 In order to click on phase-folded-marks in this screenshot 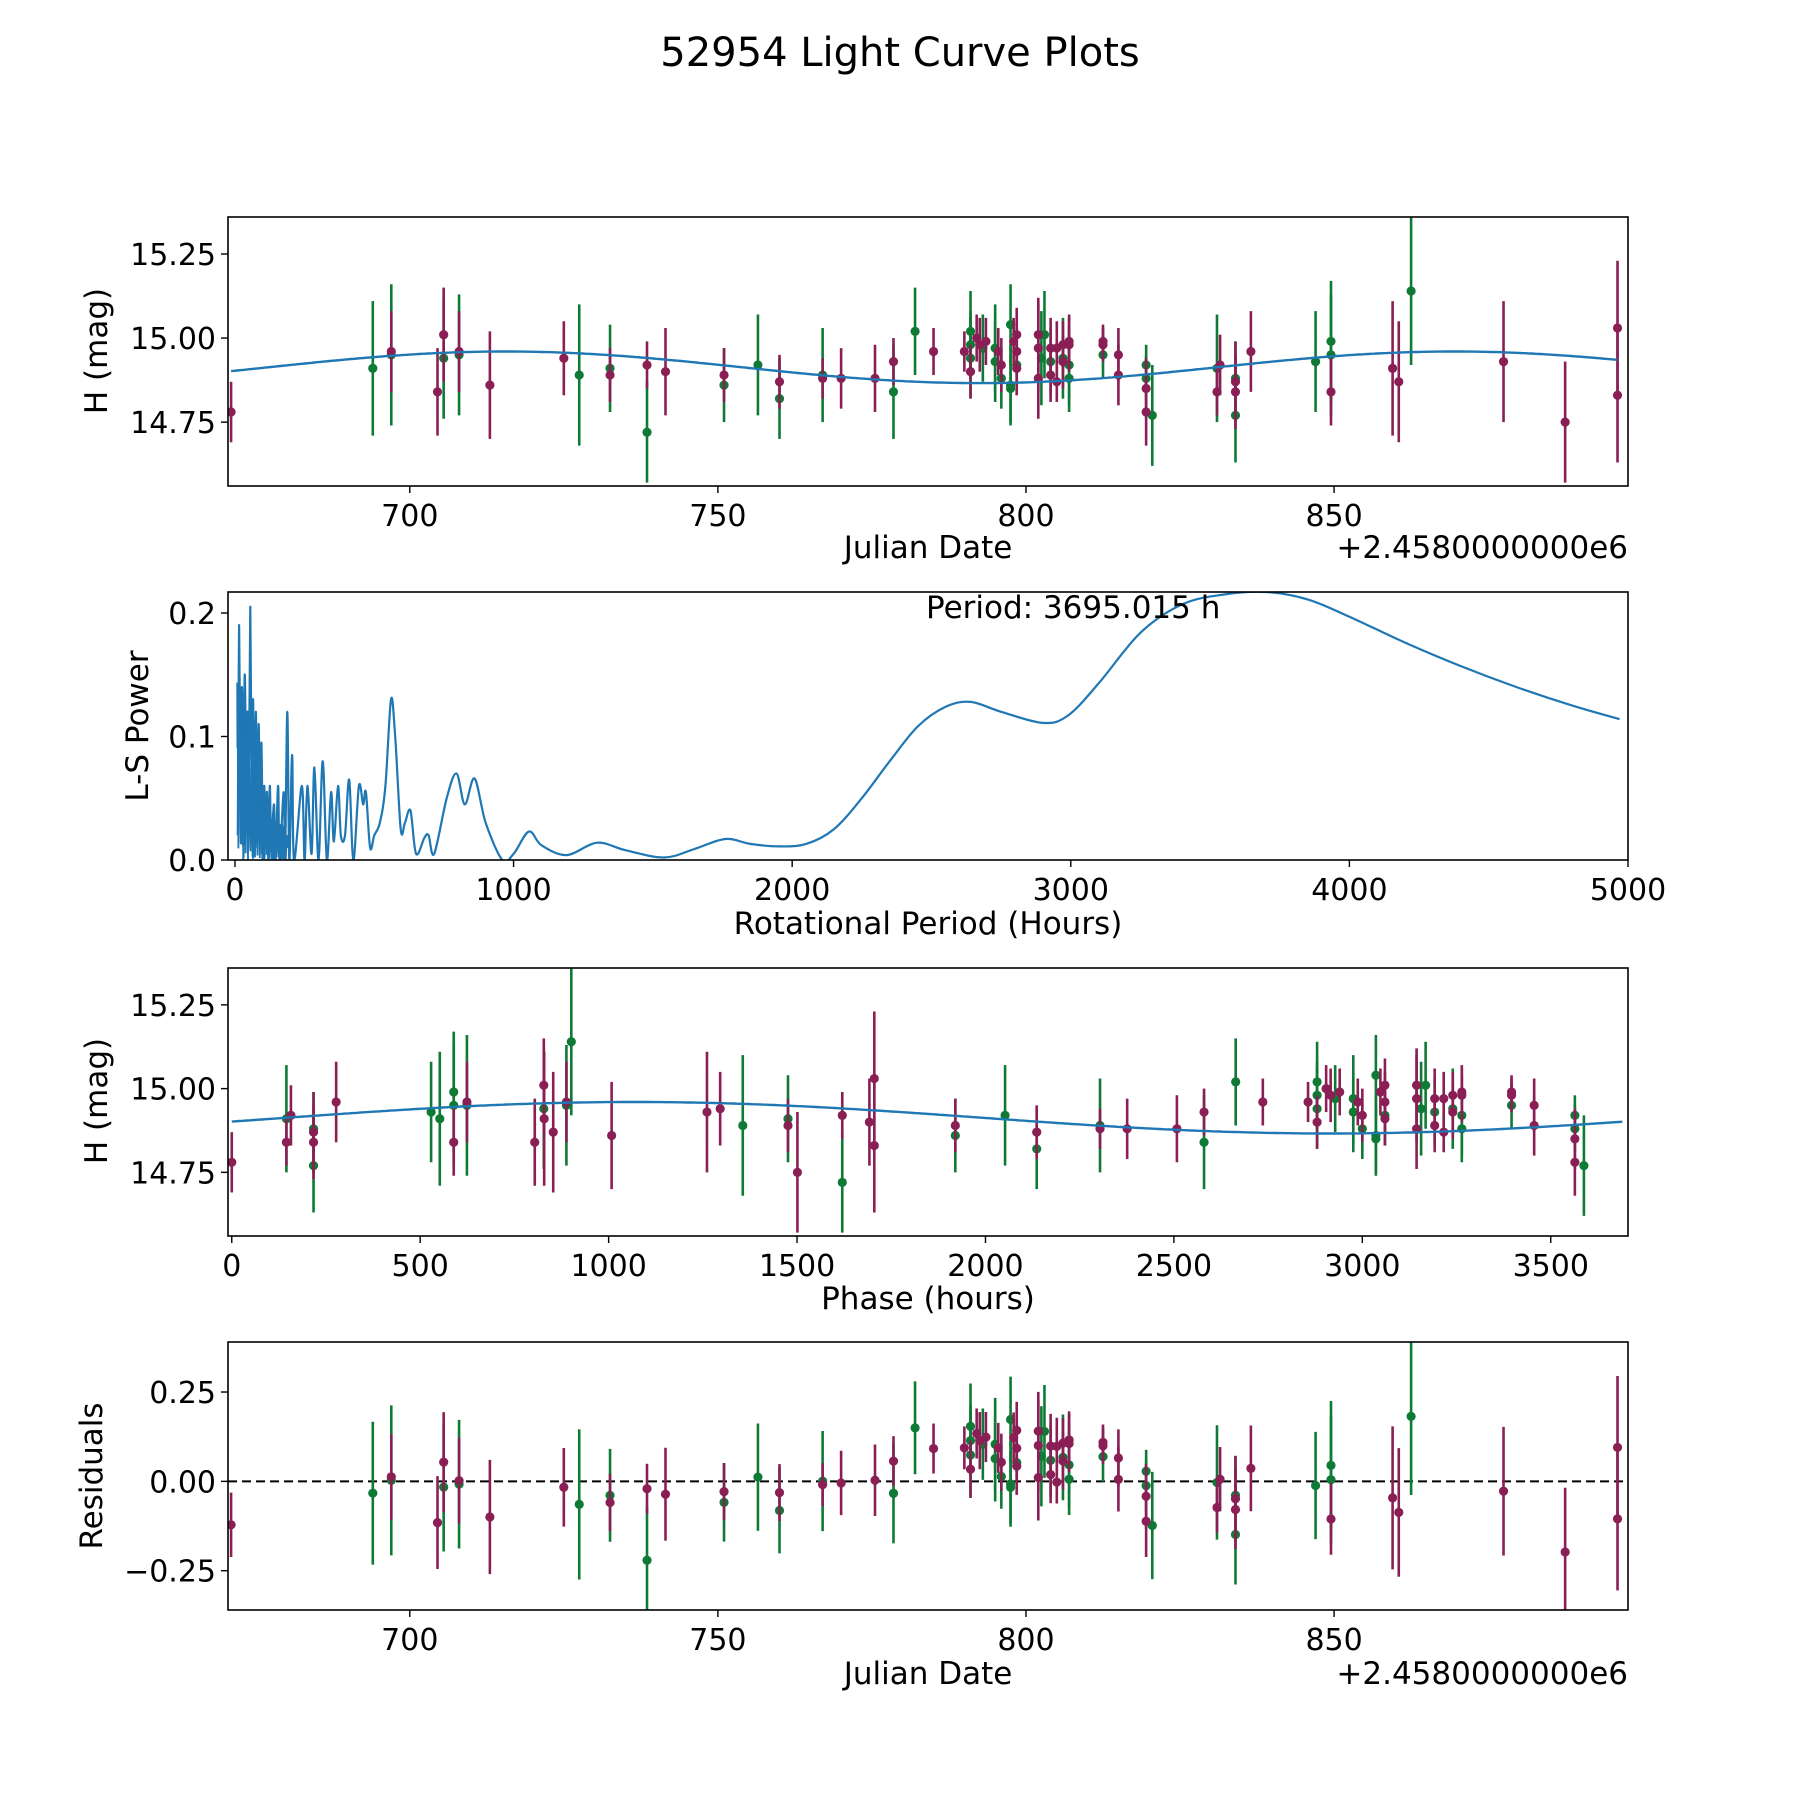, I will do `click(925, 1100)`.